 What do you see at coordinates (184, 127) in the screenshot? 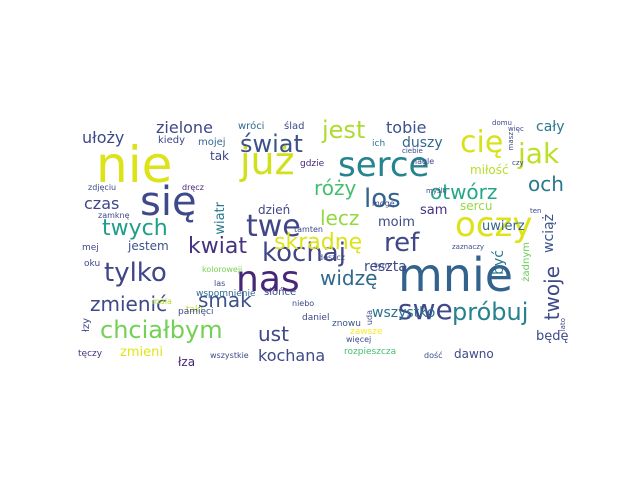
I see `cloud-word: zielone` at bounding box center [184, 127].